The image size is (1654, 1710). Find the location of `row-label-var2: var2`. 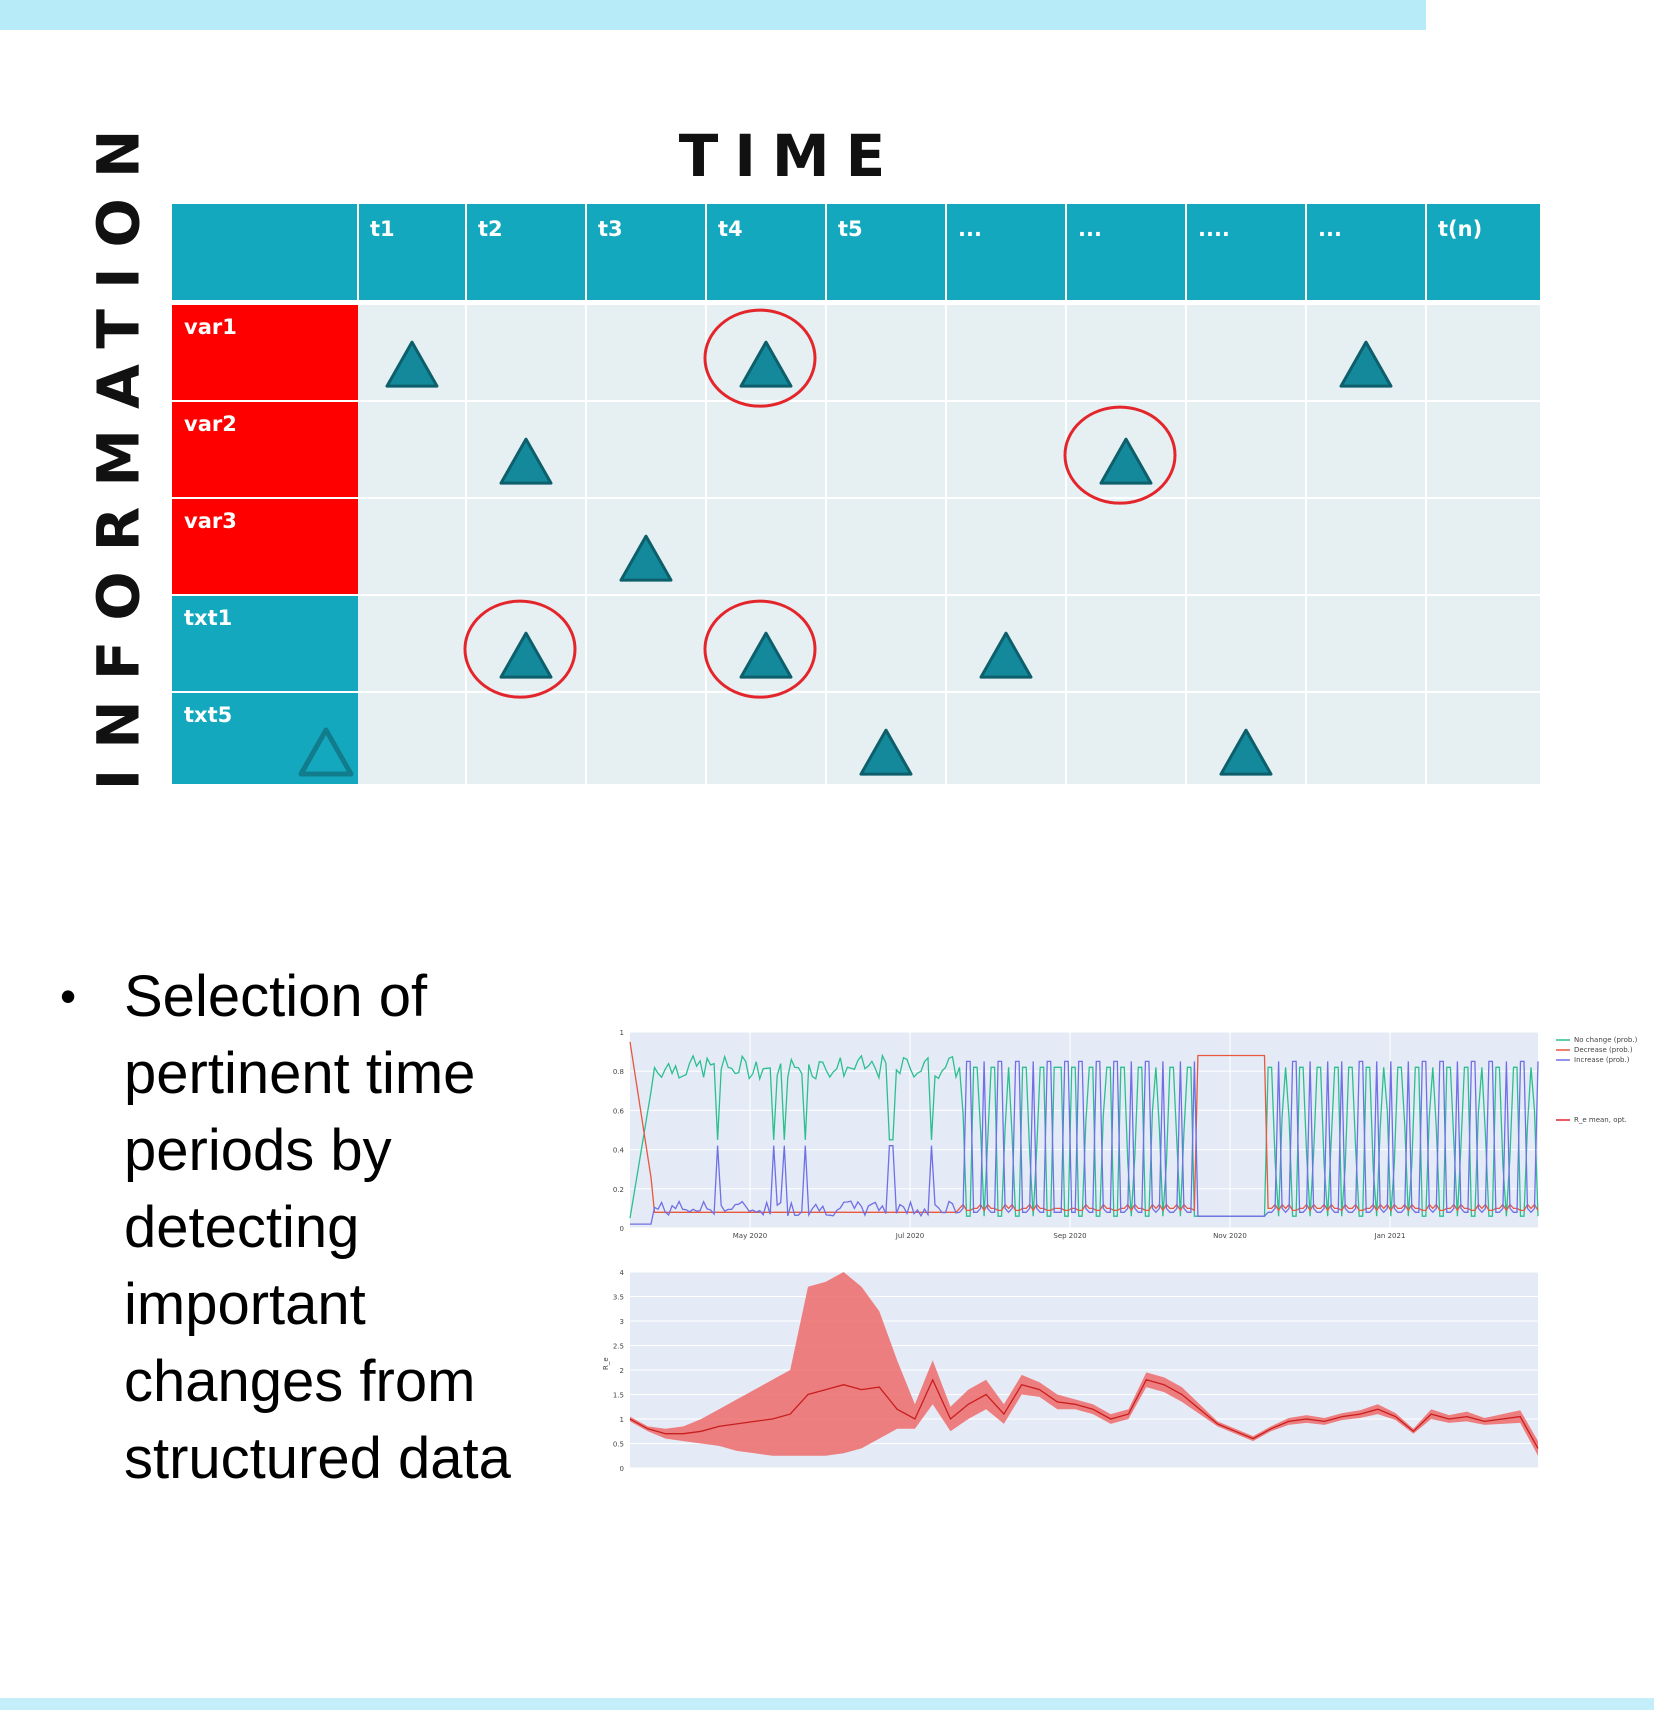

row-label-var2: var2 is located at coordinates (210, 424).